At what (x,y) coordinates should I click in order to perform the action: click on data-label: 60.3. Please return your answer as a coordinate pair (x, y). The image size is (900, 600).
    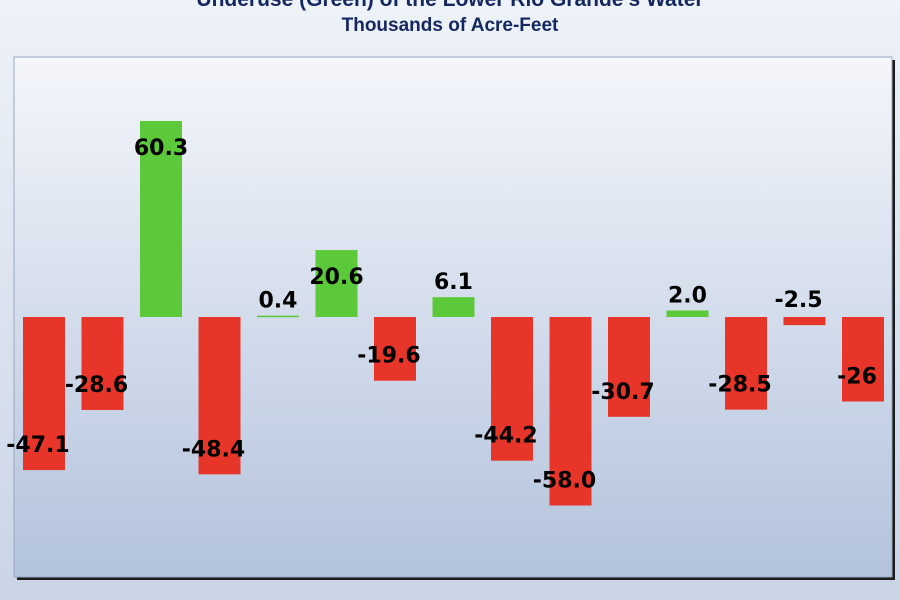
    Looking at the image, I should click on (161, 148).